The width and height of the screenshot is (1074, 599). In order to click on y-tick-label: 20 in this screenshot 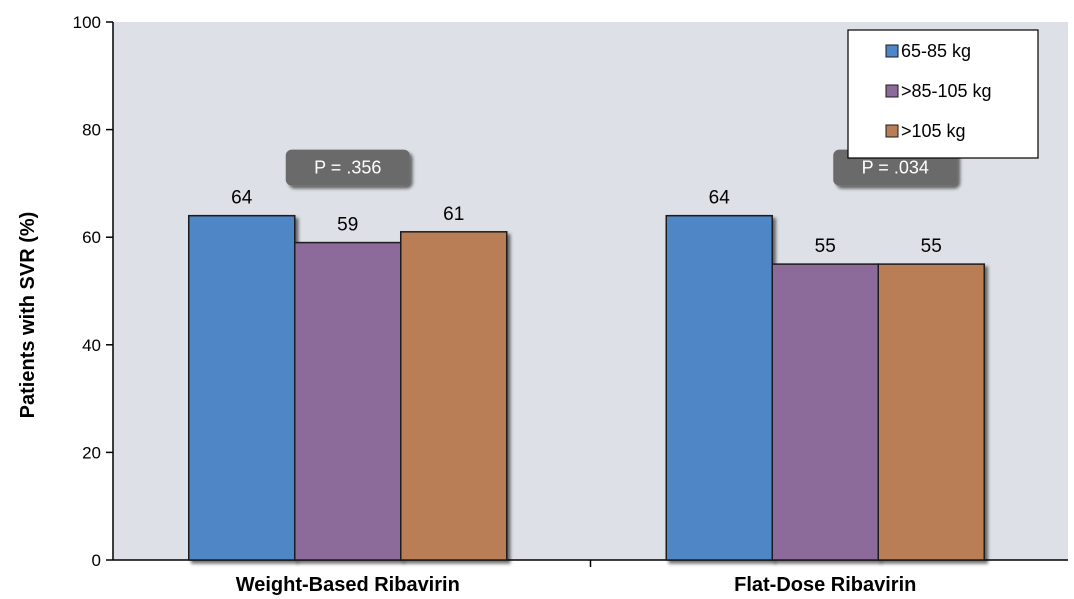, I will do `click(91, 452)`.